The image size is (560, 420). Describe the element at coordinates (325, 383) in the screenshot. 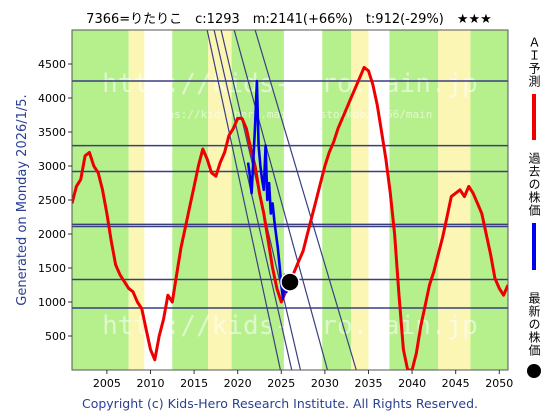

I see `x-tick-label-2030: 2030` at that location.